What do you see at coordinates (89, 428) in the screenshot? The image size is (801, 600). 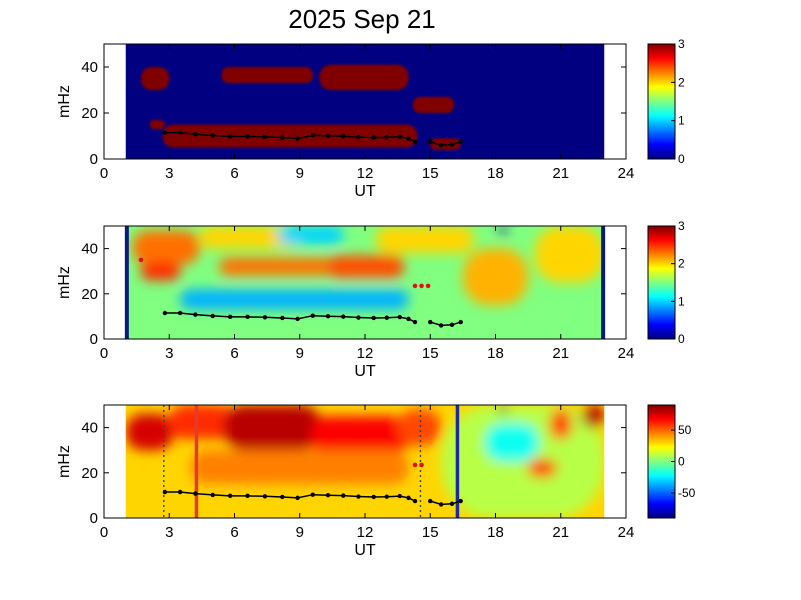 I see `y-tick-label: 40` at bounding box center [89, 428].